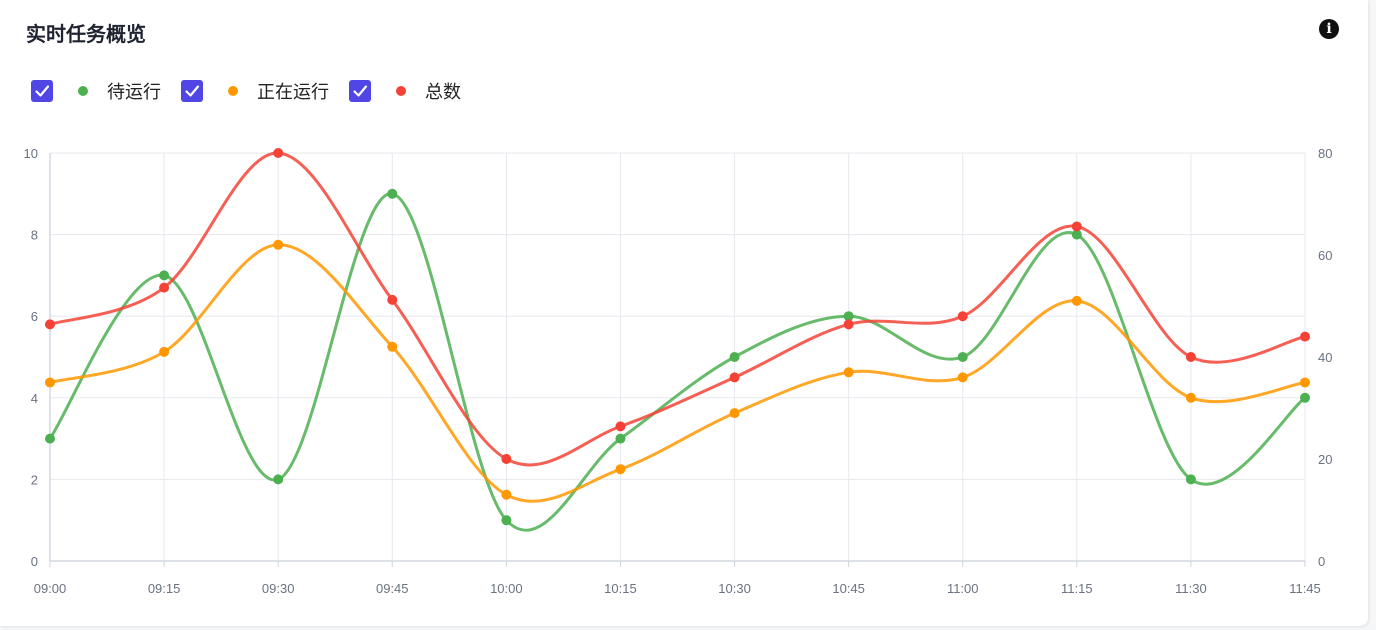 Image resolution: width=1376 pixels, height=630 pixels. Describe the element at coordinates (34, 316) in the screenshot. I see `y-left-tick-label: 6` at that location.